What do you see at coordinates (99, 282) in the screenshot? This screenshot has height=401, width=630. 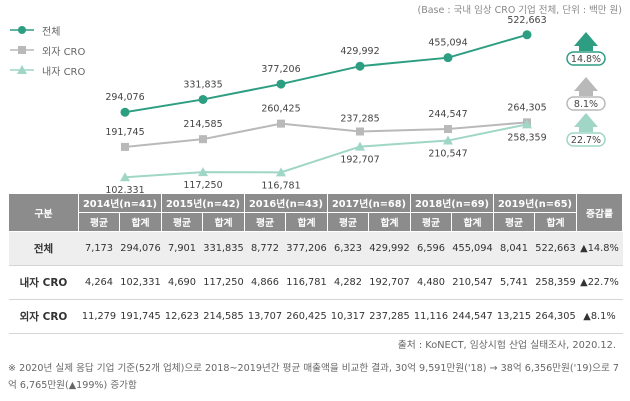 I see `table-cell: 4,264` at bounding box center [99, 282].